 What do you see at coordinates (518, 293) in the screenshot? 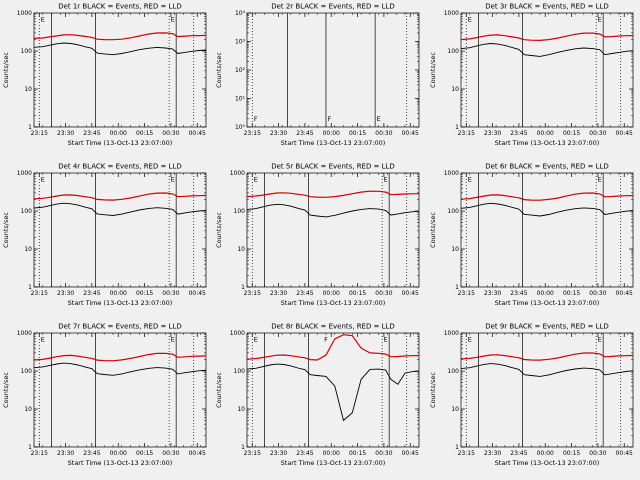
I see `det-6-xtick-label: 23:45` at bounding box center [518, 293].